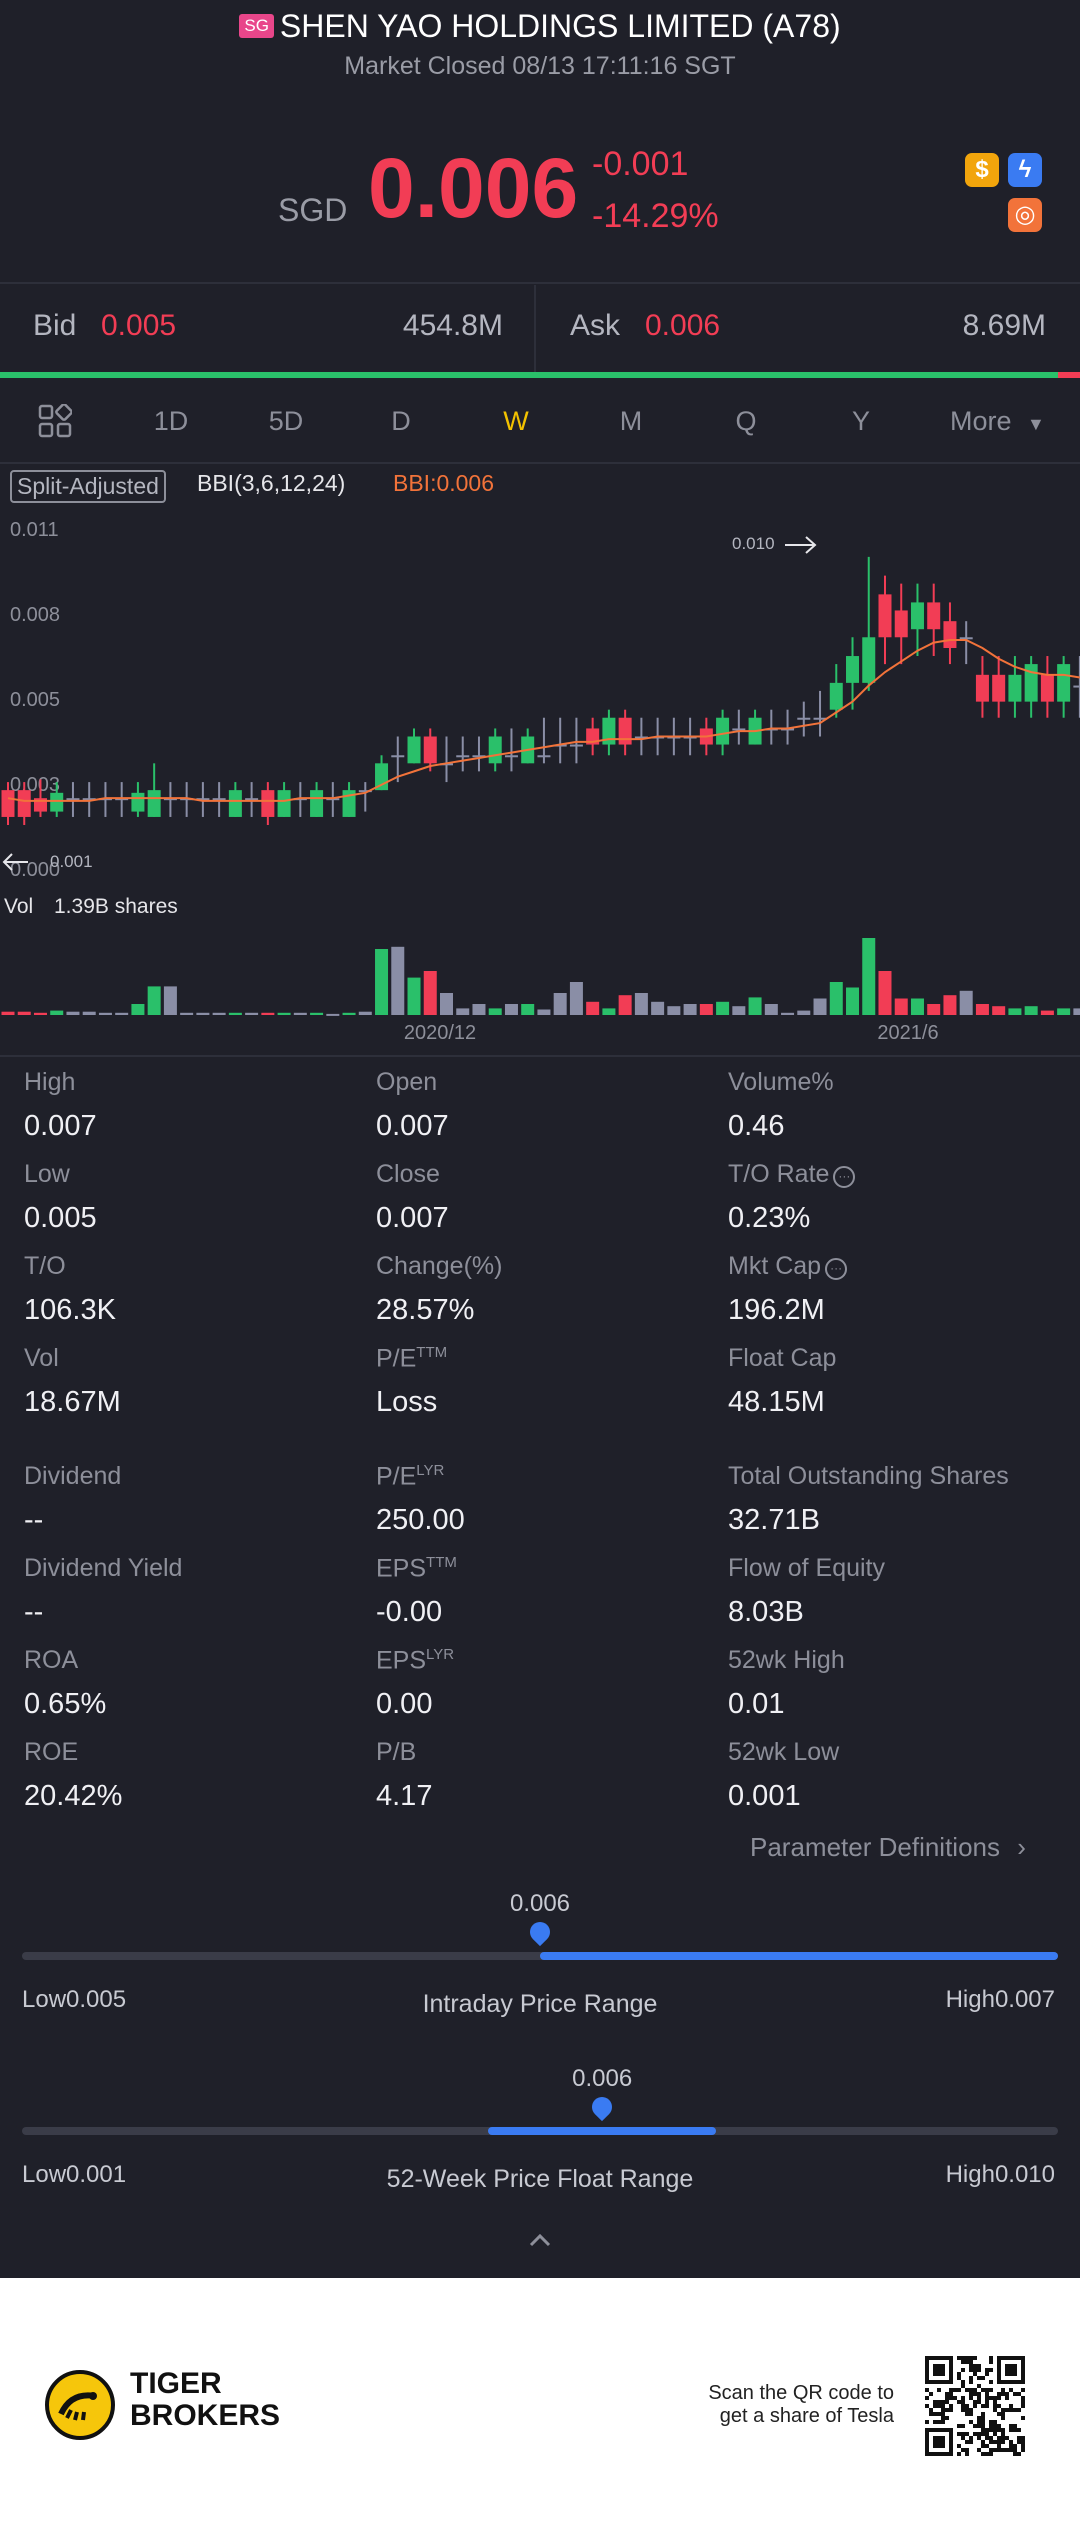 Image resolution: width=1080 pixels, height=2530 pixels. Describe the element at coordinates (801, 2393) in the screenshot. I see `scan-line-1: Scan the QR code to` at that location.